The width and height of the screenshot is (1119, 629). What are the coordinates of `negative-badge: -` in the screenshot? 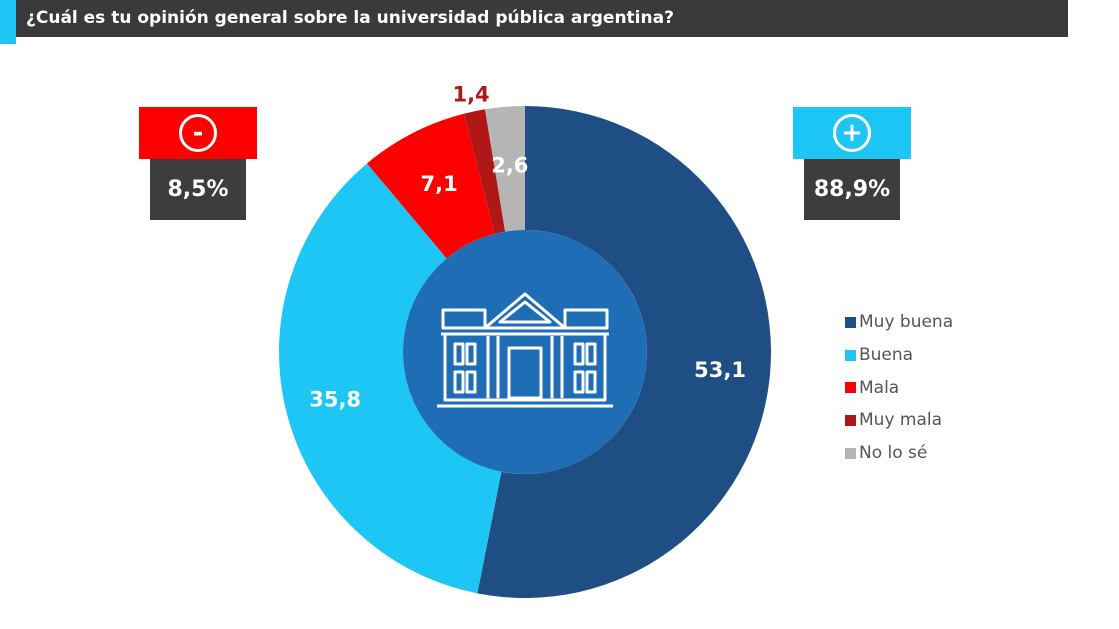 It's located at (198, 133).